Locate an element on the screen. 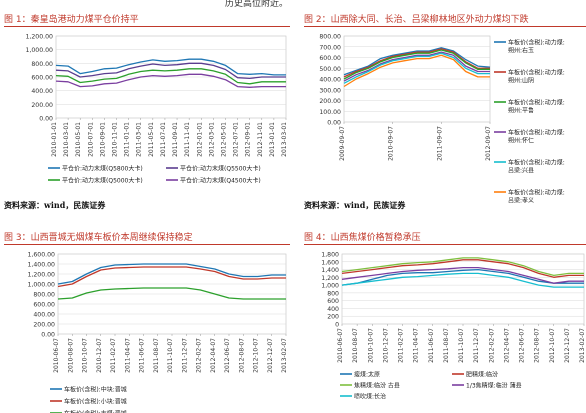 The width and height of the screenshot is (586, 413). x-tick-label: 2012-09-01 is located at coordinates (248, 139).